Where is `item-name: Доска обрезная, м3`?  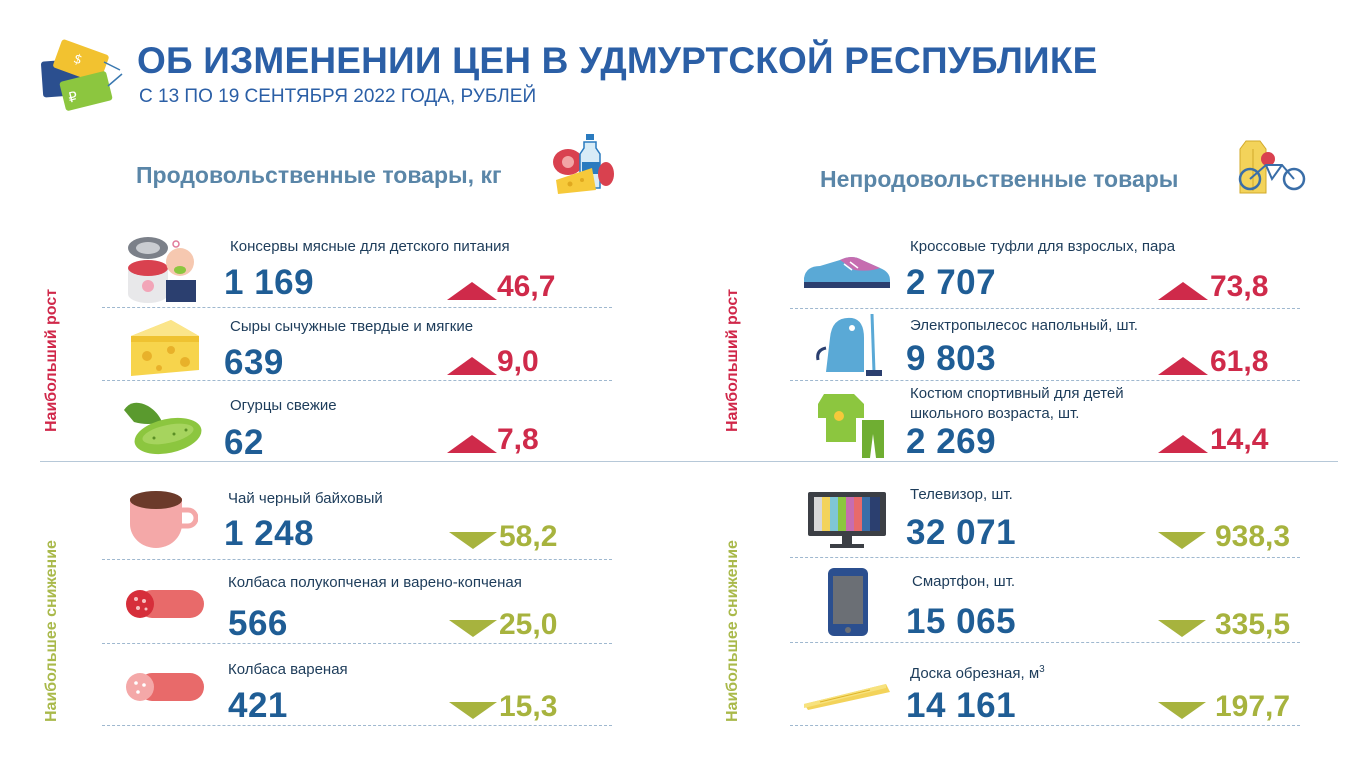 item-name: Доска обрезная, м3 is located at coordinates (977, 673).